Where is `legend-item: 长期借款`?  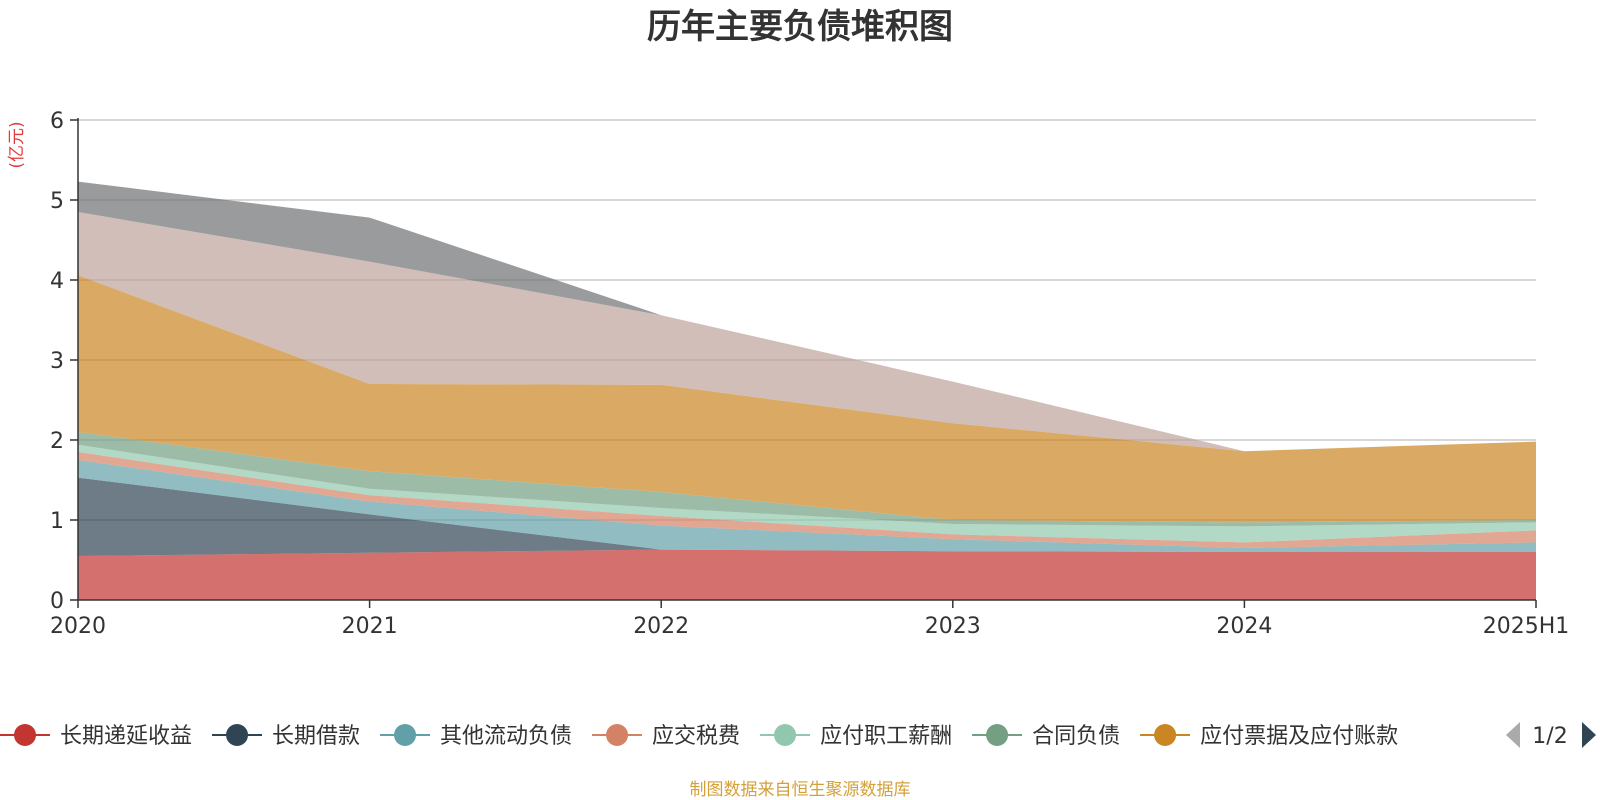 legend-item: 长期借款 is located at coordinates (286, 736).